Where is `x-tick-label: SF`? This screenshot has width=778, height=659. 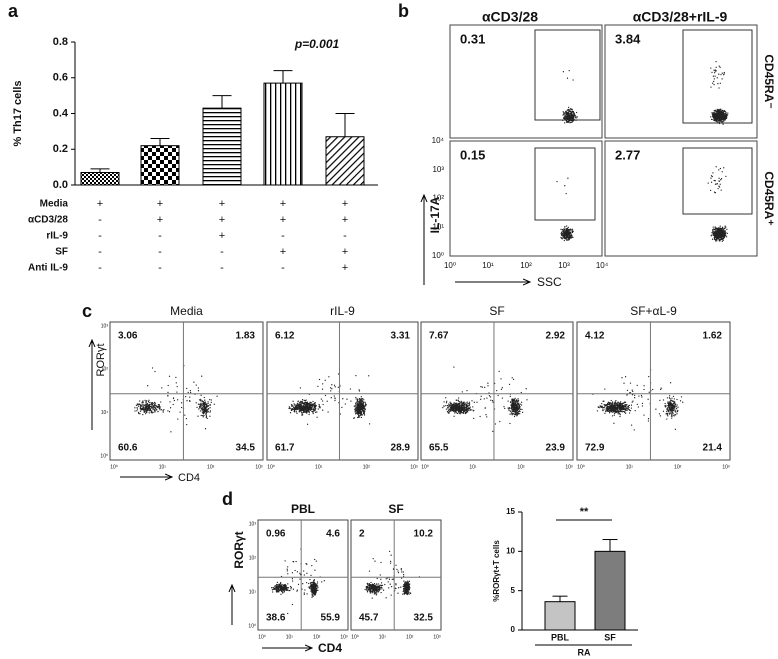
x-tick-label: SF is located at coordinates (610, 637).